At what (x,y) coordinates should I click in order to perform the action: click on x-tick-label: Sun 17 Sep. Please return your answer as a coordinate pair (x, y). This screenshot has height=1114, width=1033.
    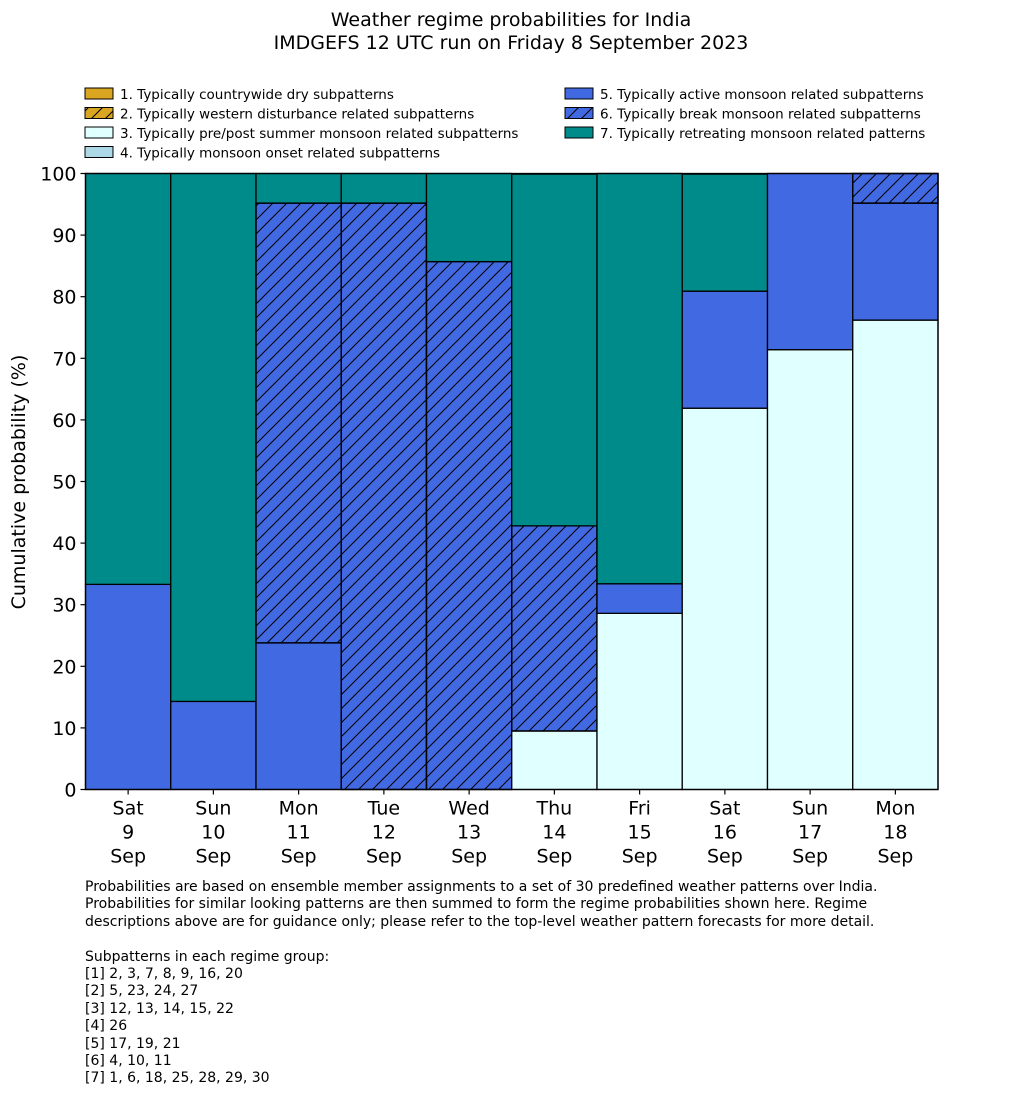
    Looking at the image, I should click on (810, 833).